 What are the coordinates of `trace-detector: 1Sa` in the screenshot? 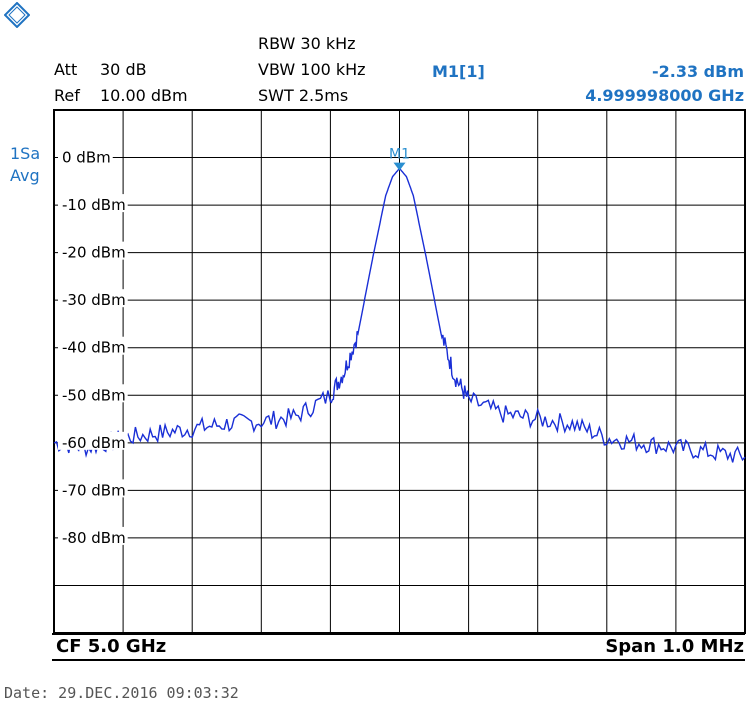 It's located at (25, 153).